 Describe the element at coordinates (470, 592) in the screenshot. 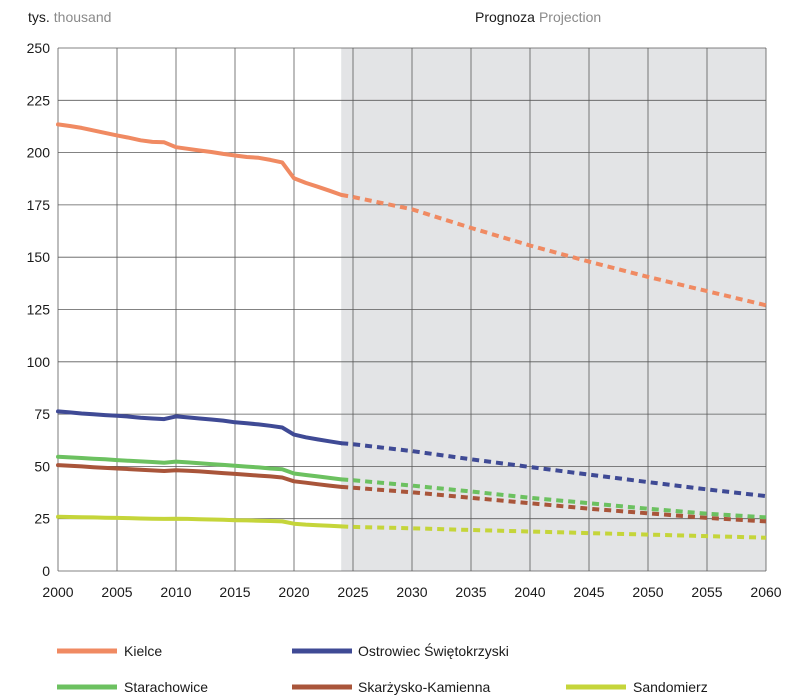

I see `x-tick-label-2035: 2035` at that location.